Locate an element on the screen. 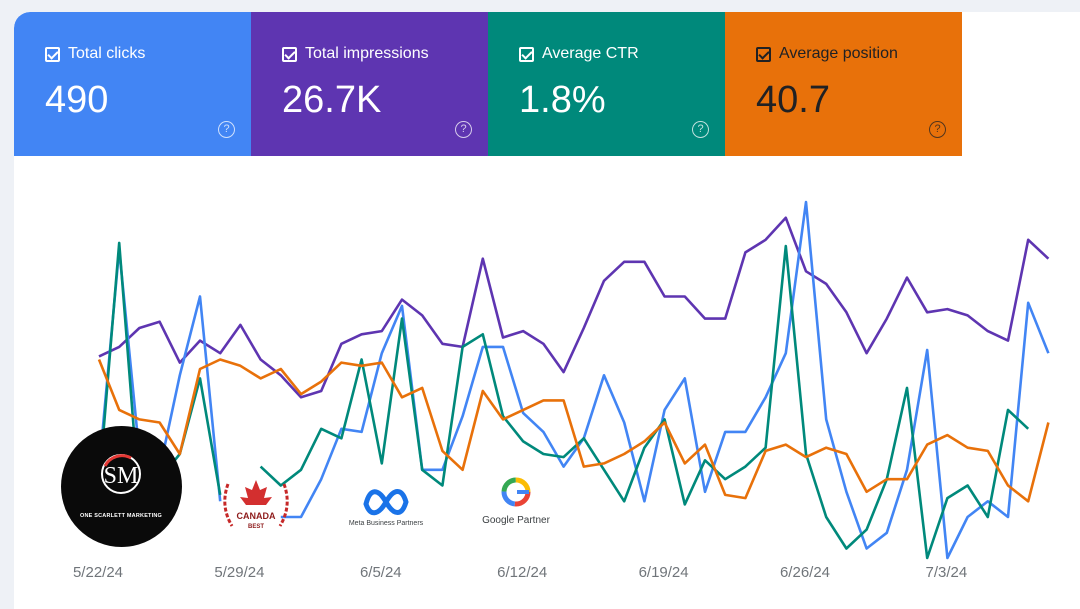 The width and height of the screenshot is (1080, 609). google-partner-badge: Google Partner is located at coordinates (516, 502).